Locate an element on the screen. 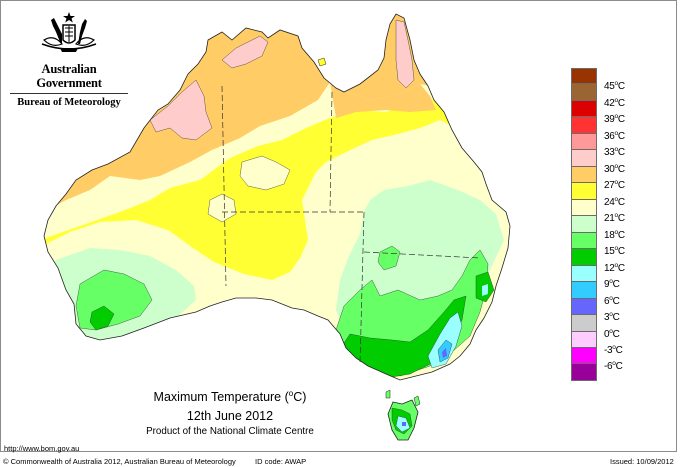 The image size is (680, 467). title-text: Maximum Temperature ( is located at coordinates (221, 397).